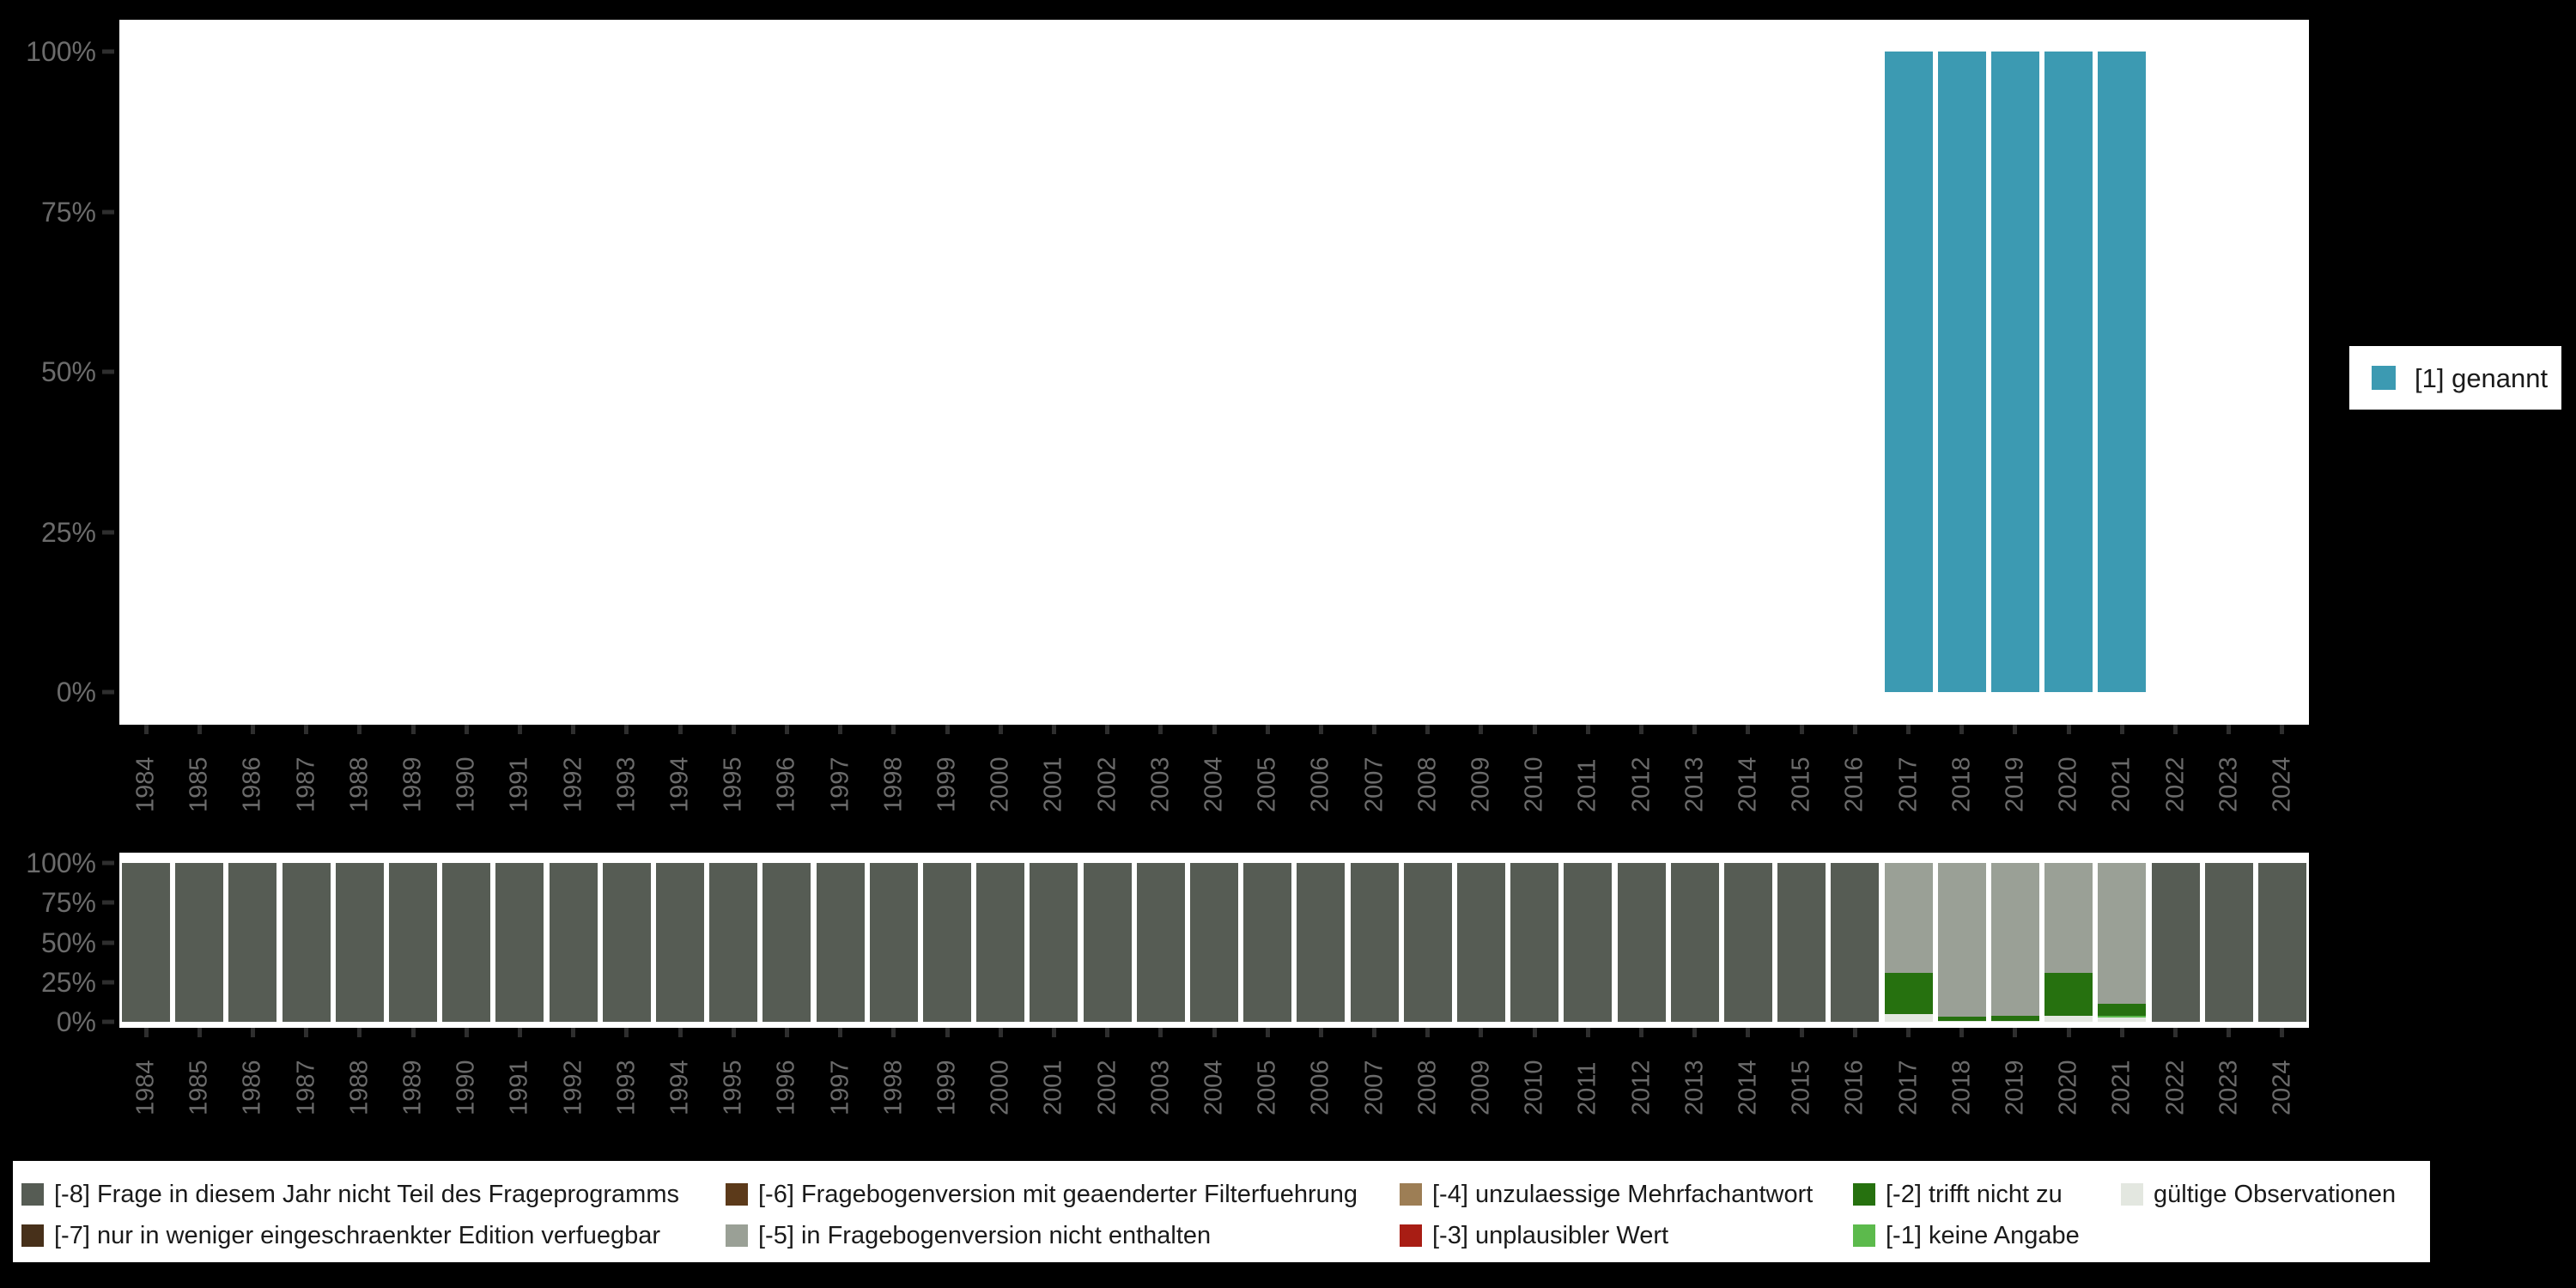 The width and height of the screenshot is (2576, 1288). I want to click on x-axis-year-label: 2005, so click(1267, 784).